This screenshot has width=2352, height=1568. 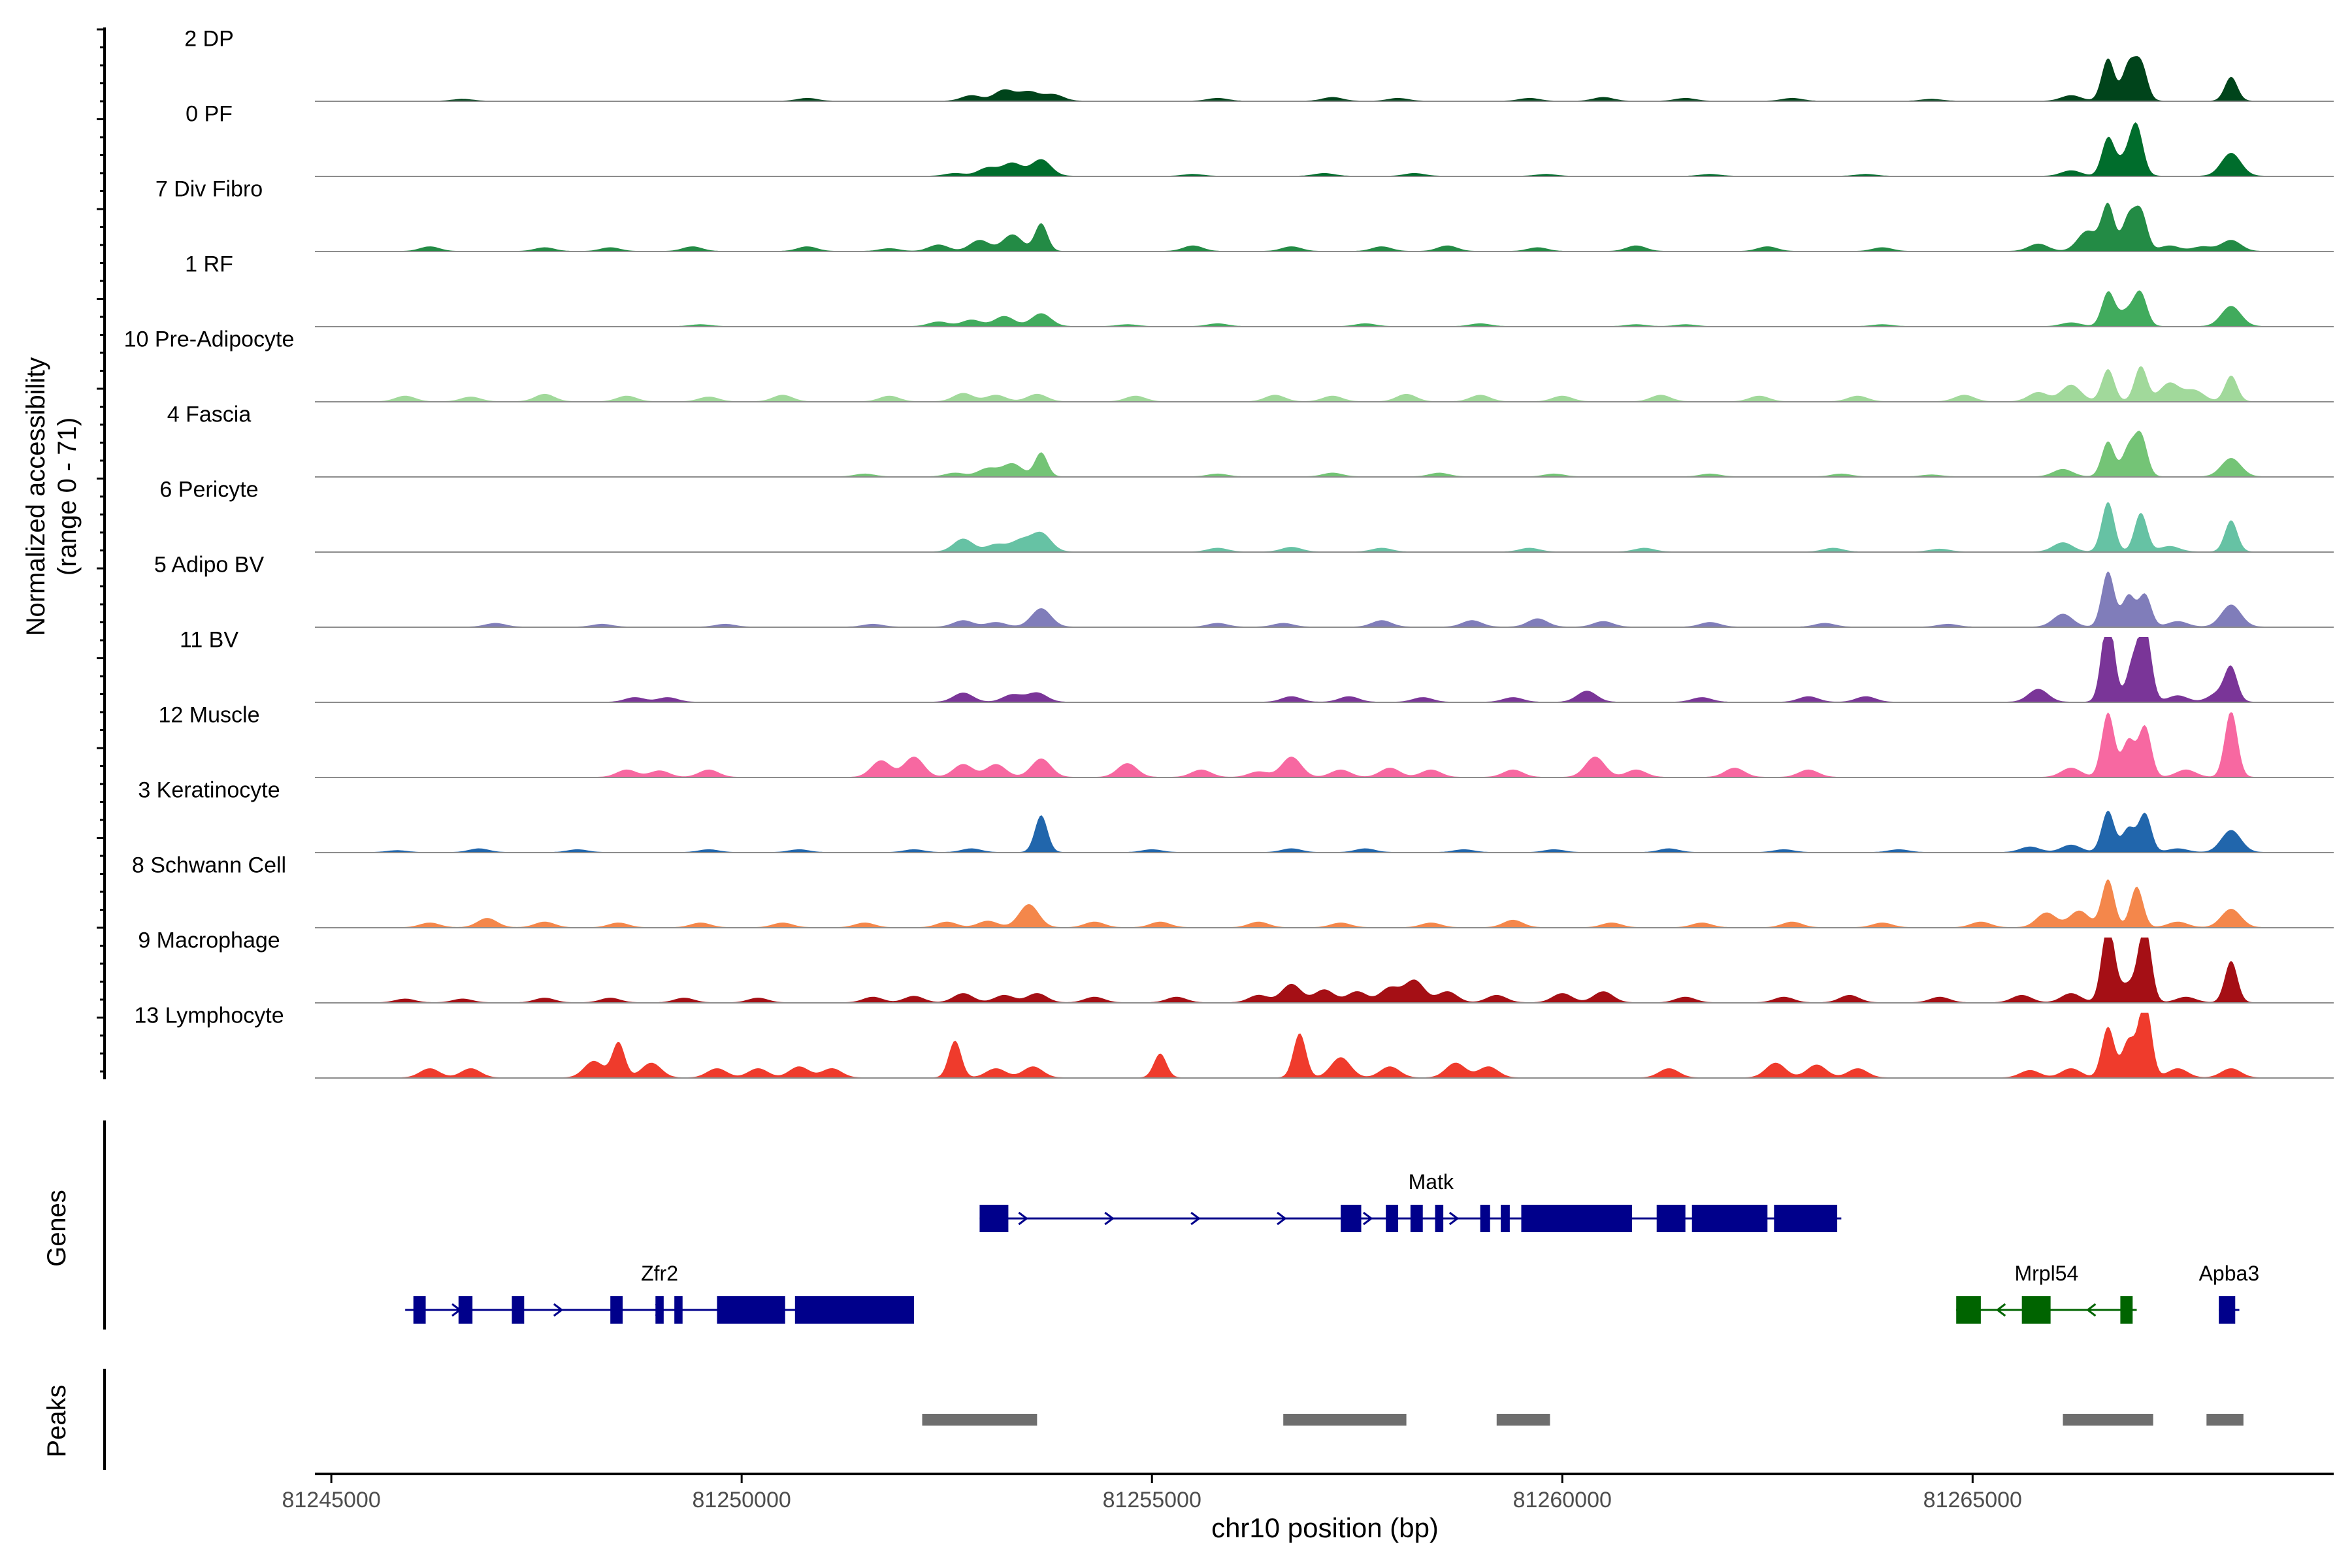 I want to click on track-label: 0 PF, so click(x=209, y=114).